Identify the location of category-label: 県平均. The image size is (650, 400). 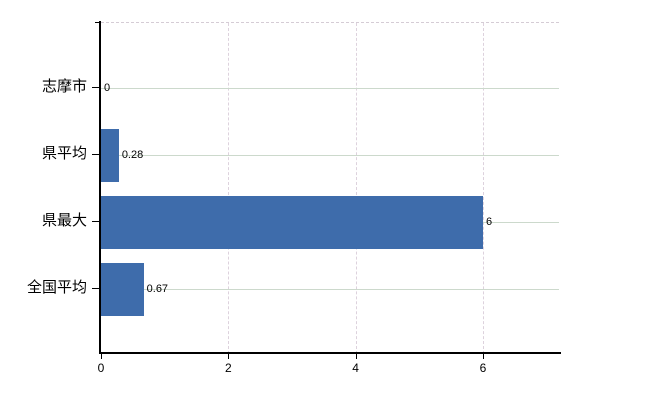
(64, 153).